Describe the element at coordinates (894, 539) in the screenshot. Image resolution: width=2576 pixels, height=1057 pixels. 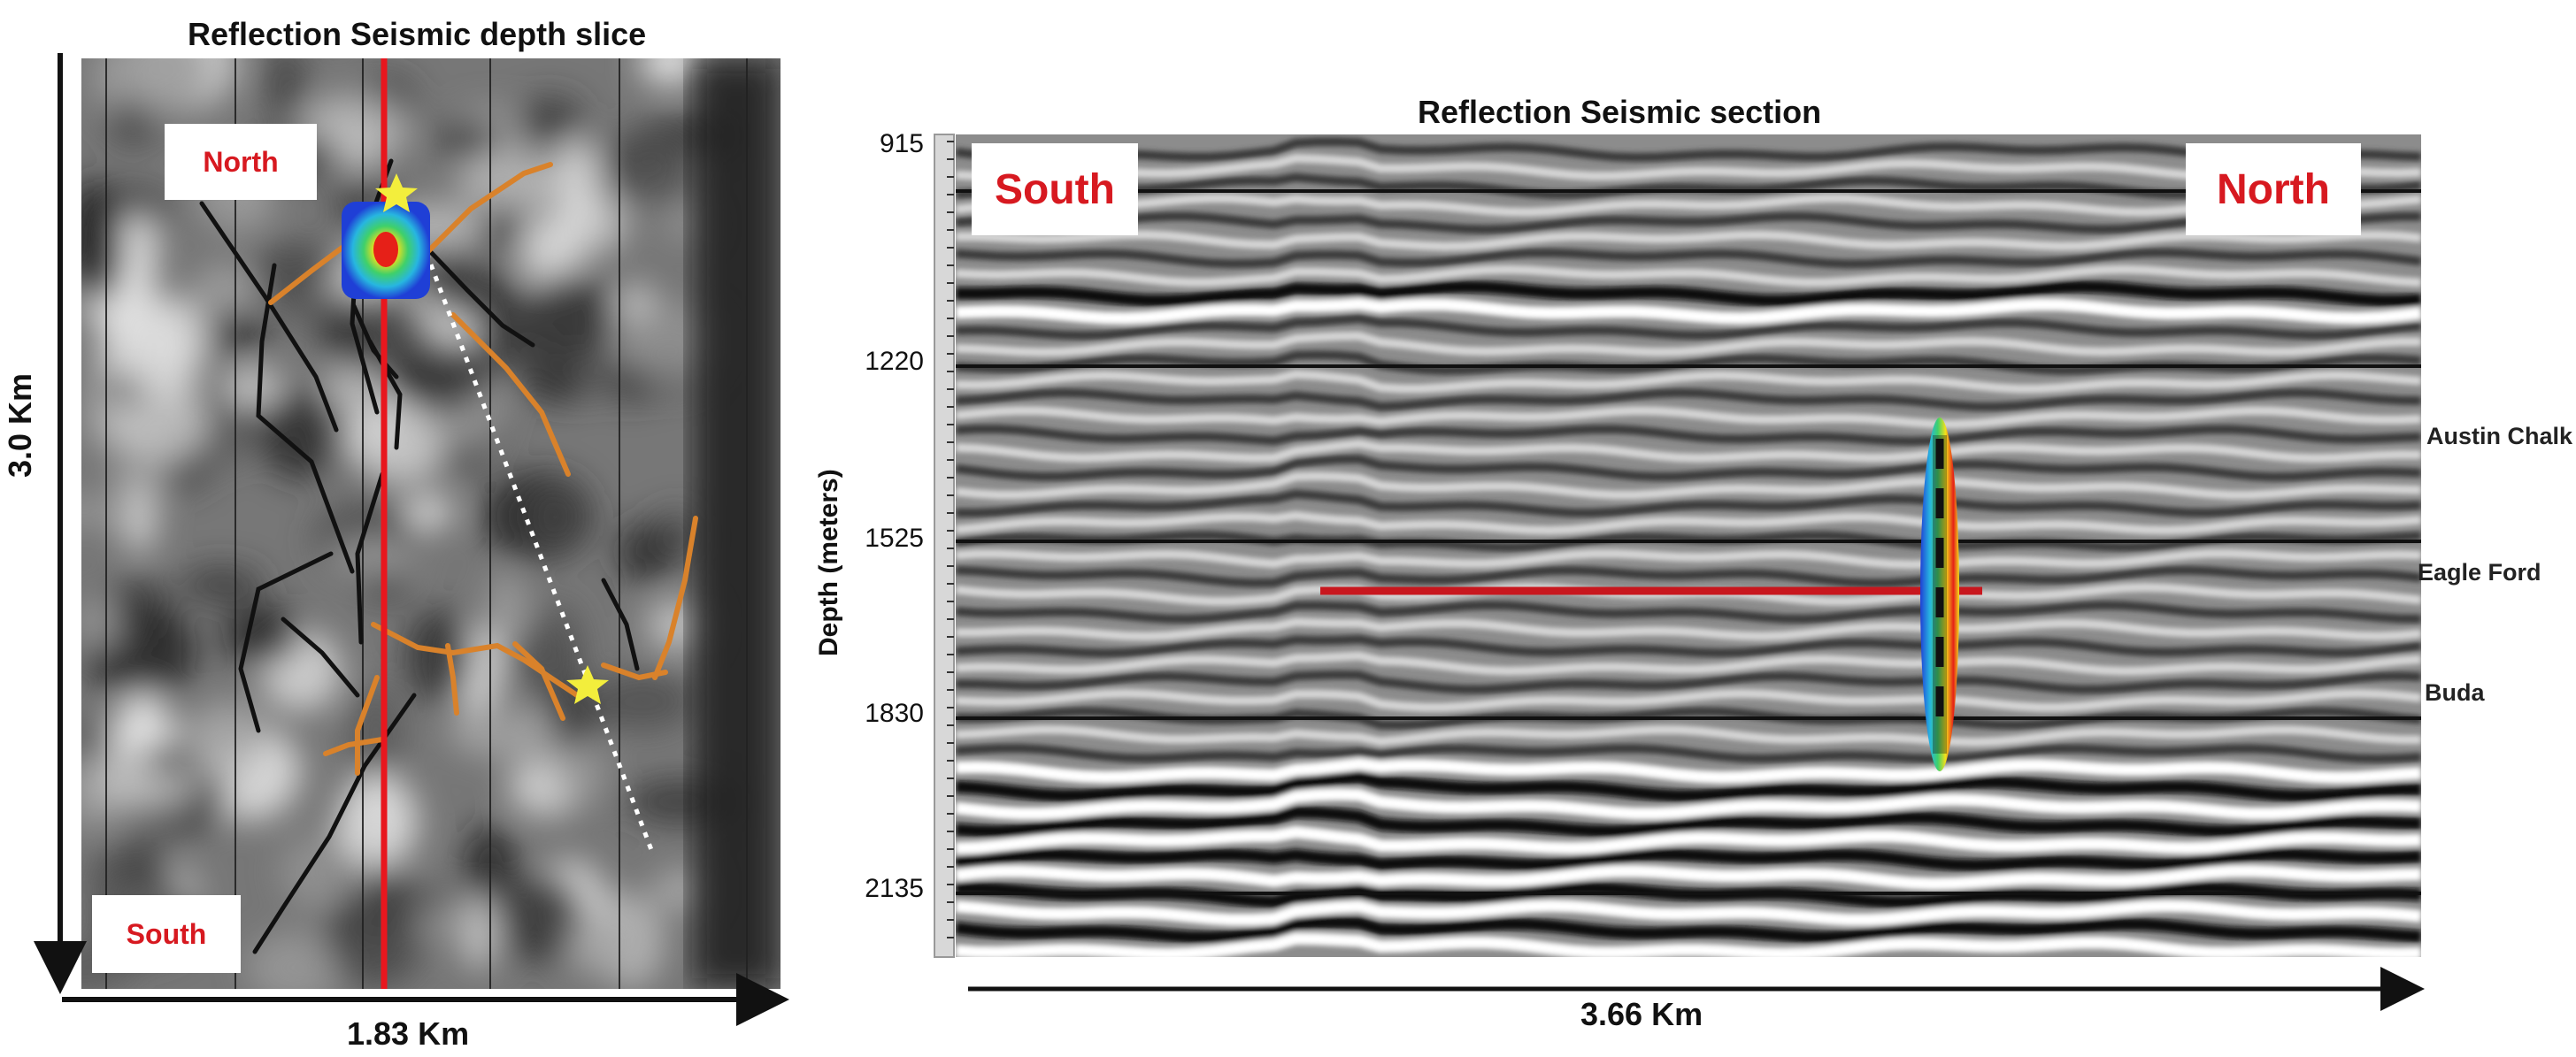
I see `depth-tick-label: 1525` at that location.